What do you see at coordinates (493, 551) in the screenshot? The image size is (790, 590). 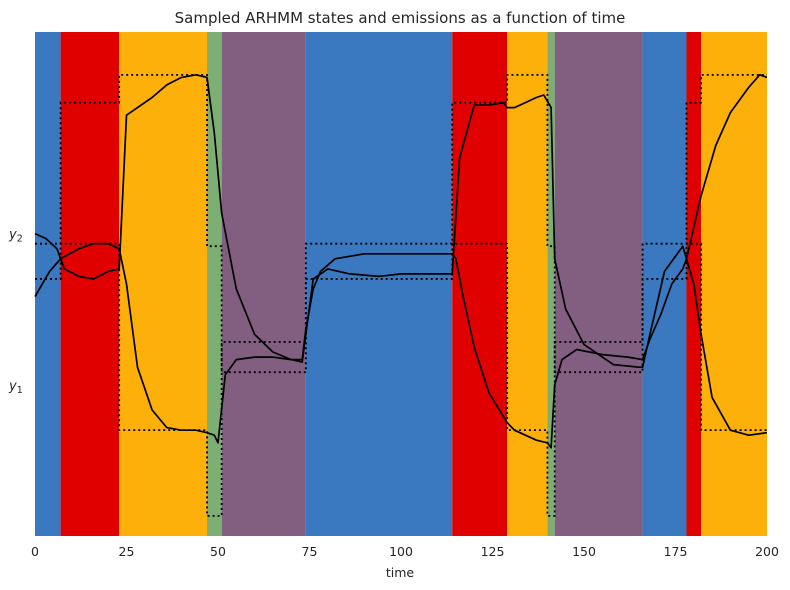 I see `x-tick-label: 125` at bounding box center [493, 551].